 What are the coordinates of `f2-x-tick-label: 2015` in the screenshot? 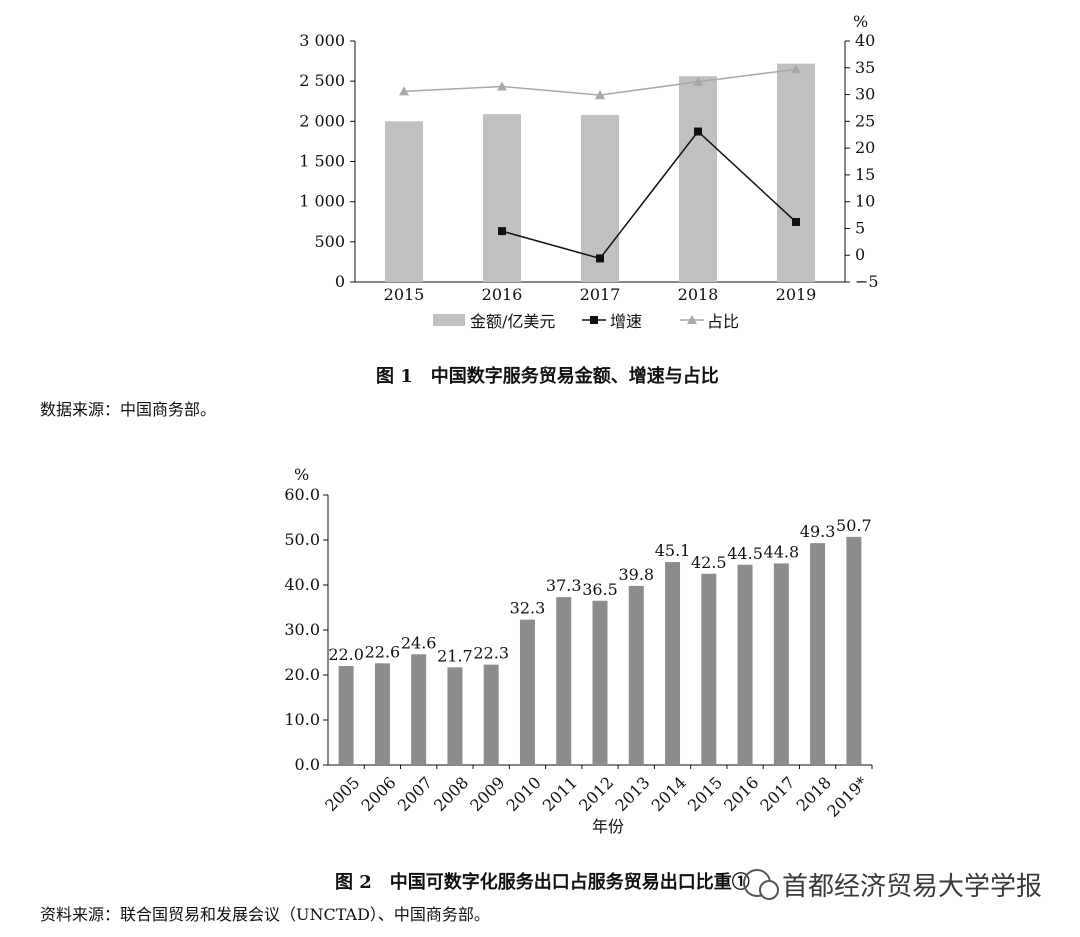 It's located at (705, 794).